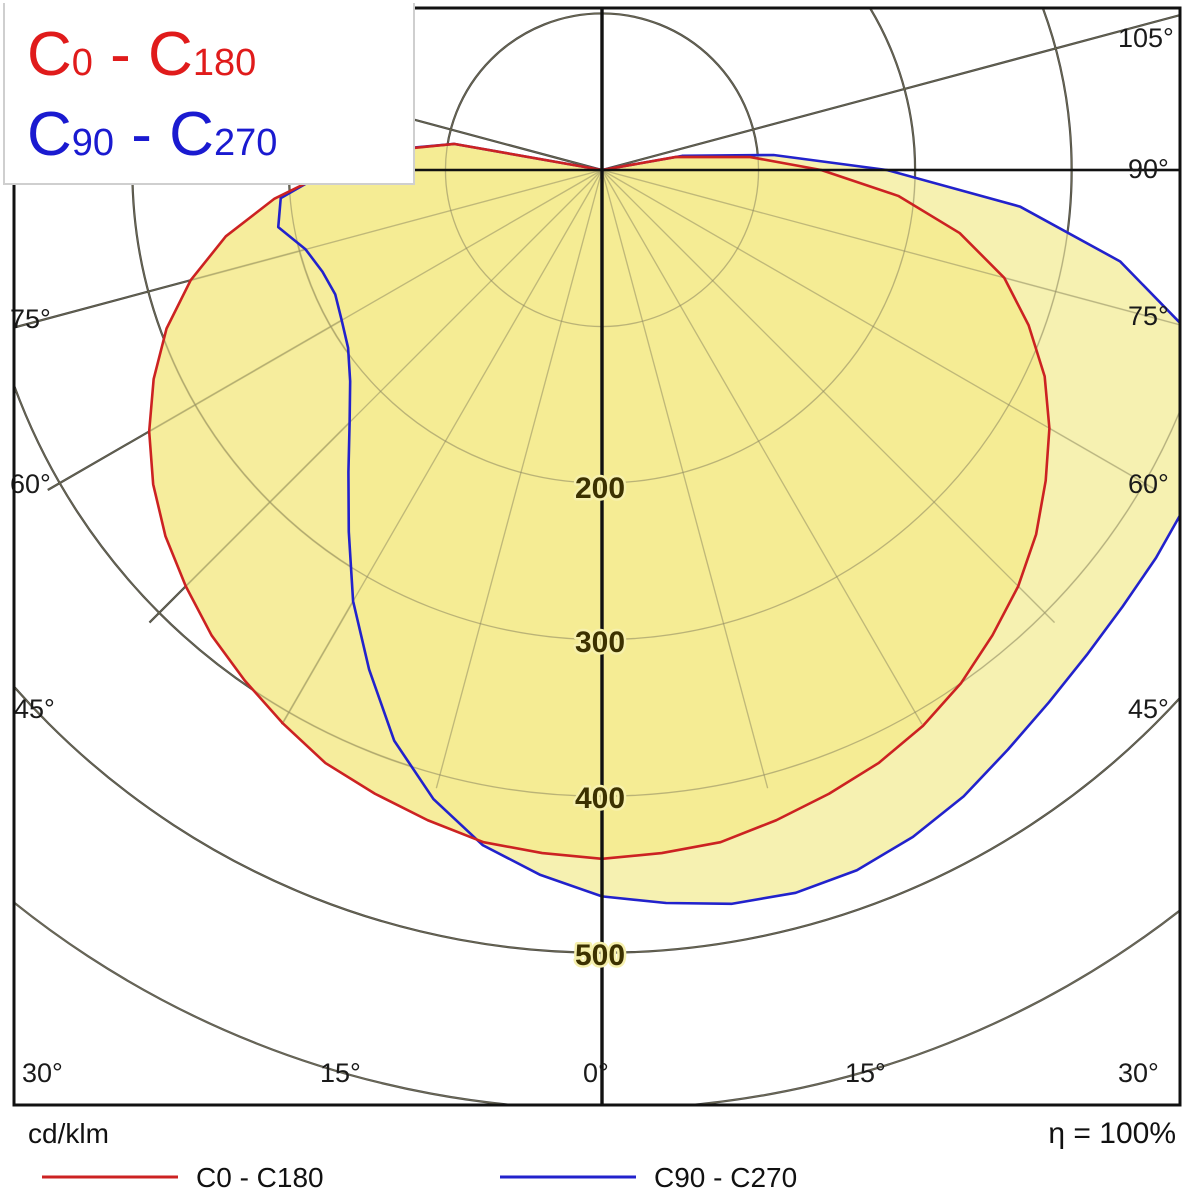 This screenshot has width=1200, height=1200. I want to click on radial-tick-label-halo-500: 500, so click(600, 955).